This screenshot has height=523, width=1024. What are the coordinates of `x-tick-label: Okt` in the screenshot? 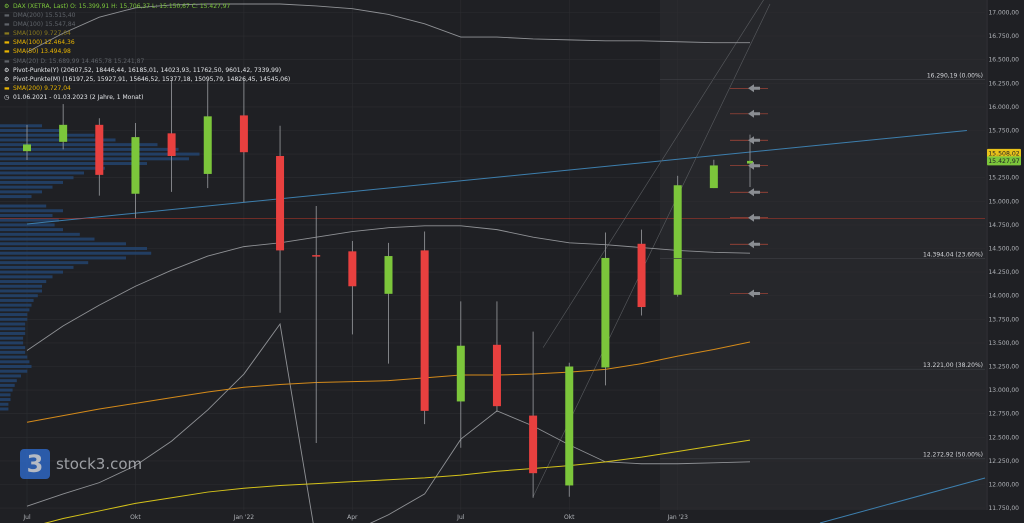 It's located at (135, 517).